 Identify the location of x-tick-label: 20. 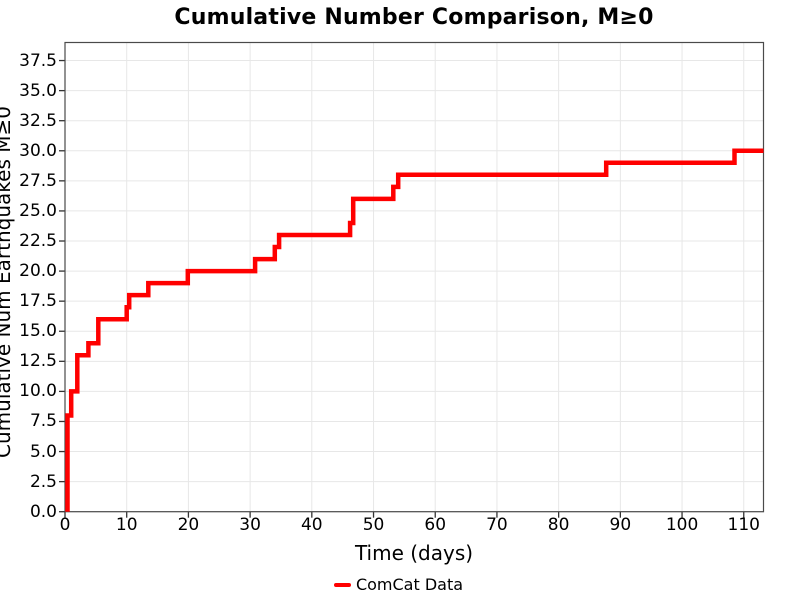
(188, 525).